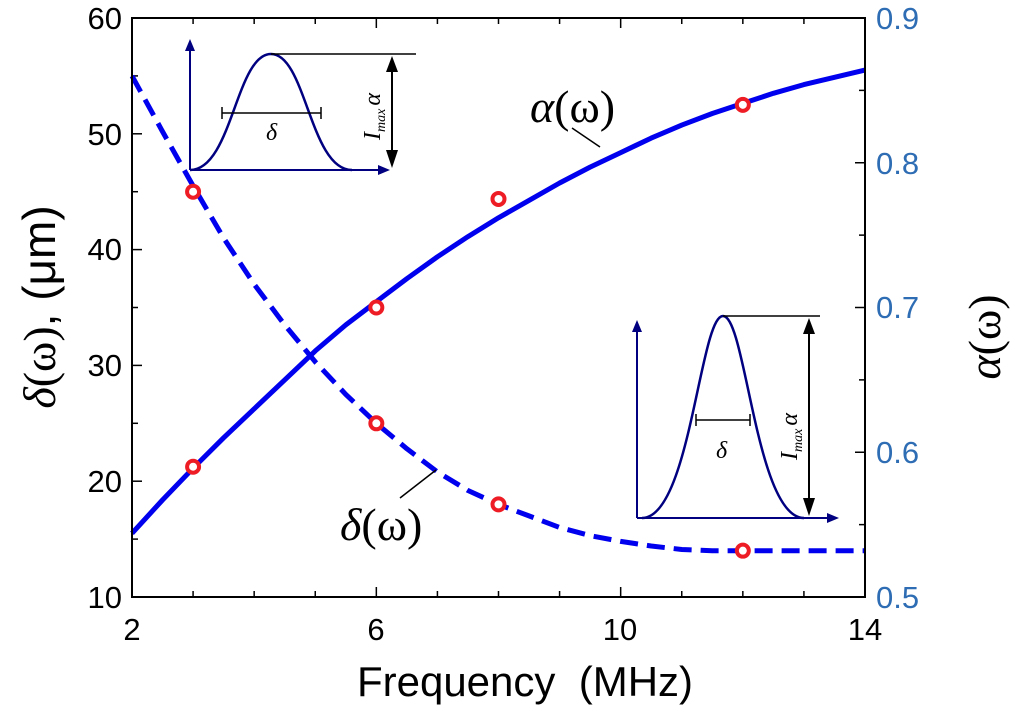 Image resolution: width=1012 pixels, height=708 pixels. I want to click on inset-wide-width-symbol: δ, so click(272, 133).